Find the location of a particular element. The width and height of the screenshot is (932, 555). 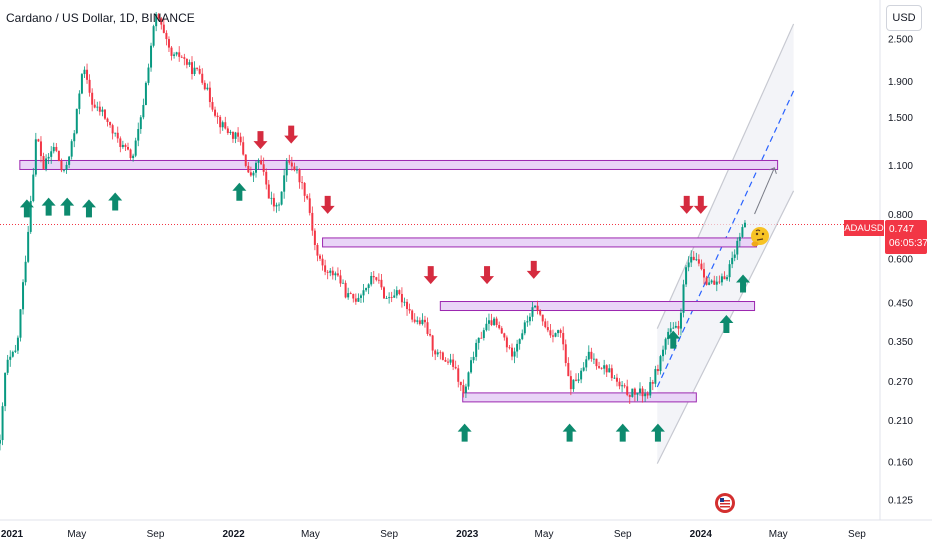

emoji-mouth is located at coordinates (760, 239).